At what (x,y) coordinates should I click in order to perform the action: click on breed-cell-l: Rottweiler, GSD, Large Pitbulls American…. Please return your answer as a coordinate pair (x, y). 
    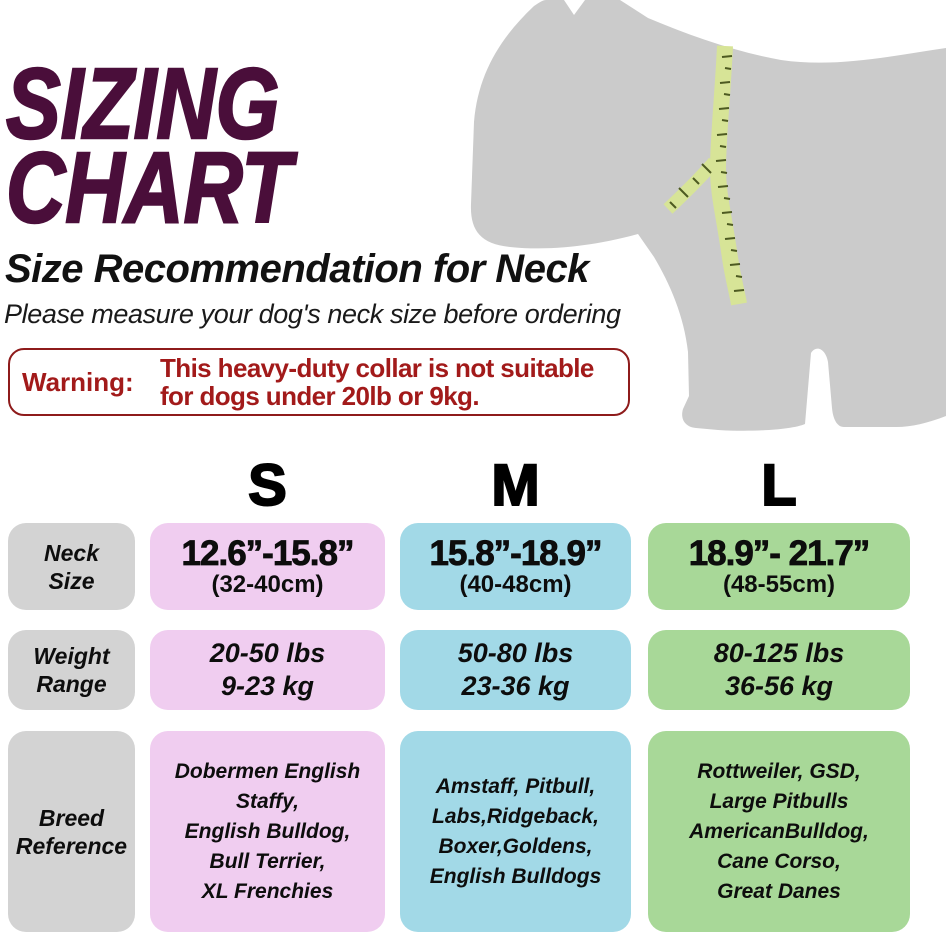
    Looking at the image, I should click on (779, 831).